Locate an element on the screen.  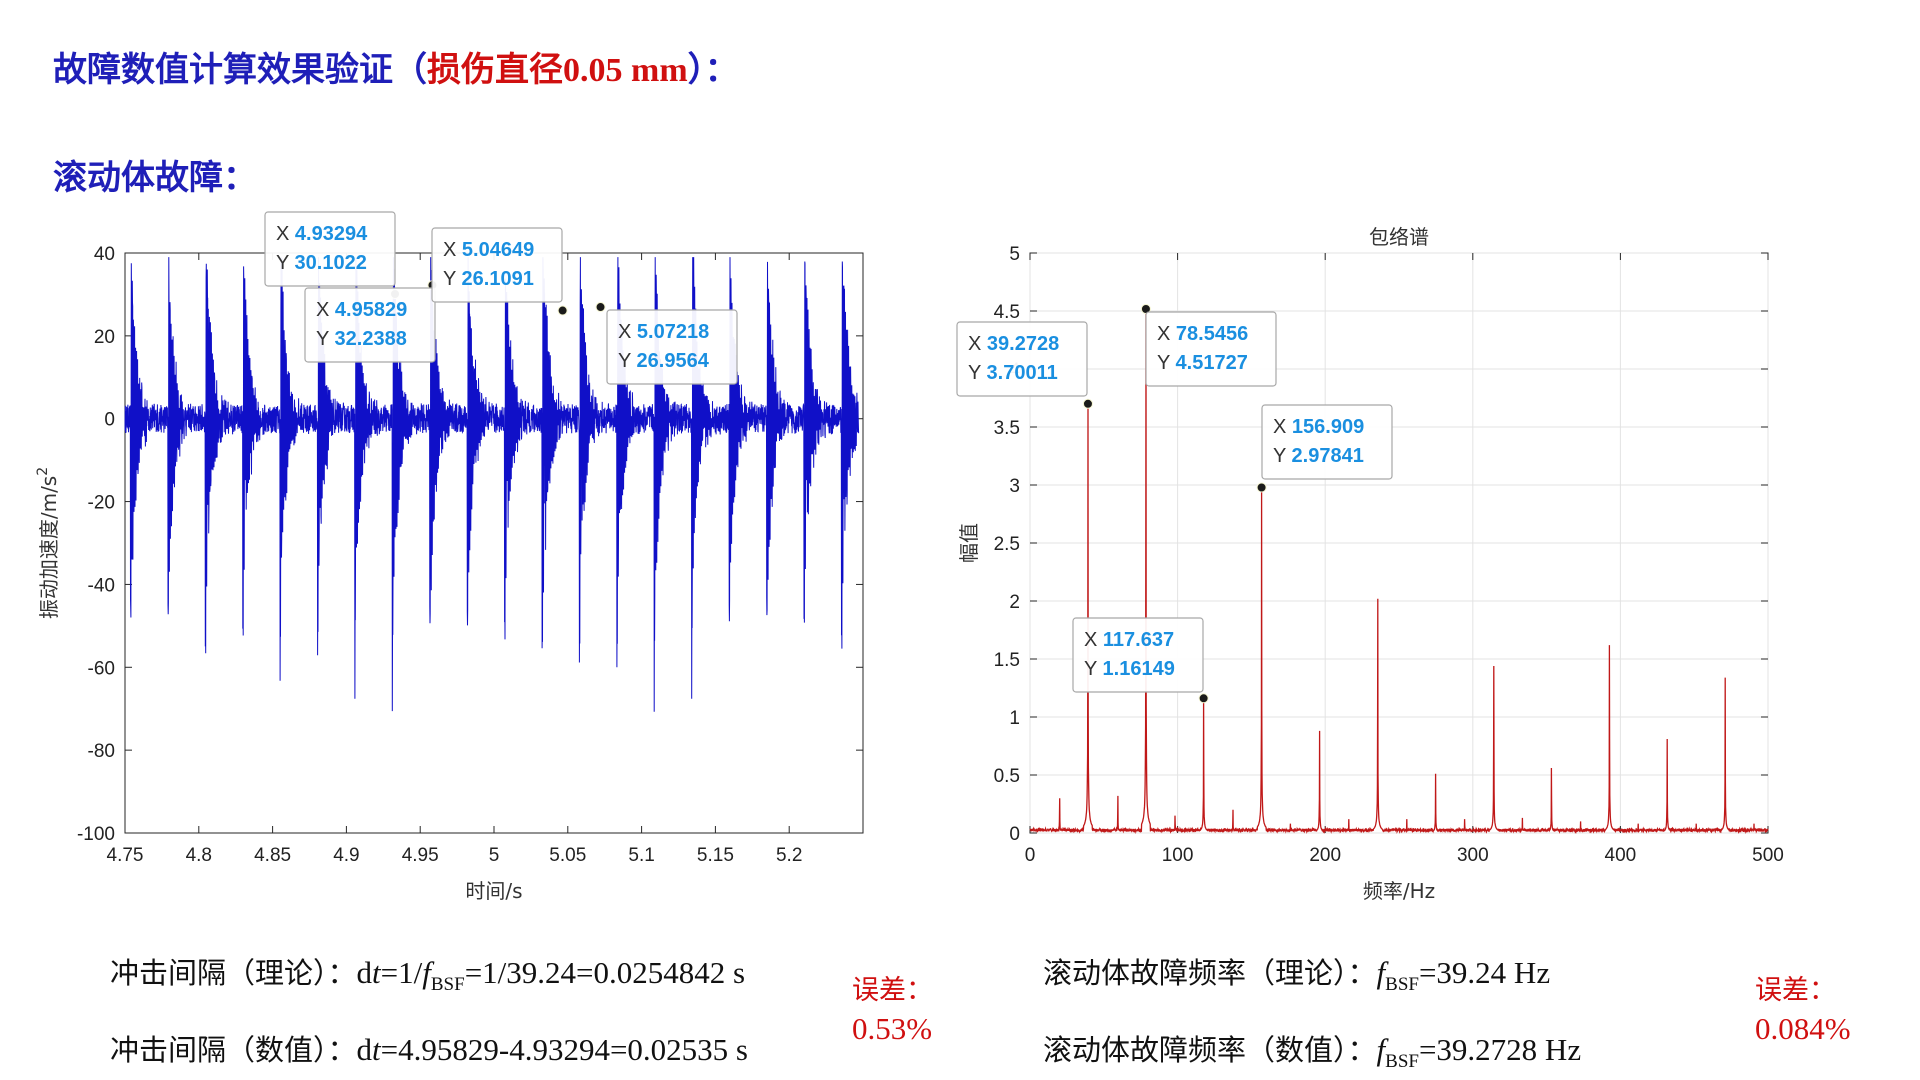
formula-impact-theory: 冲击间隔（理论）：dt=1/fBSF=1/39.24=0.0254842 s is located at coordinates (427, 973).